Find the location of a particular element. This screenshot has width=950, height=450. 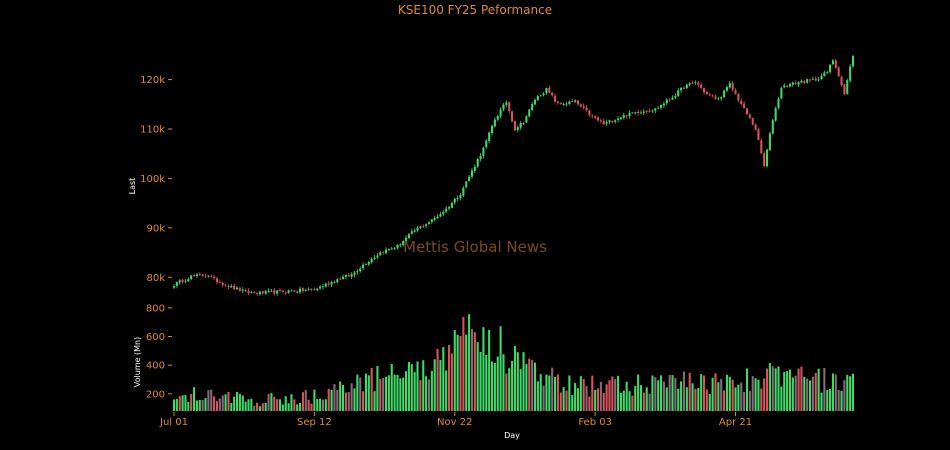

x-axis: Jul 01 Sep 12 Nov 22 Feb 03 Apr 21 is located at coordinates (455, 420).